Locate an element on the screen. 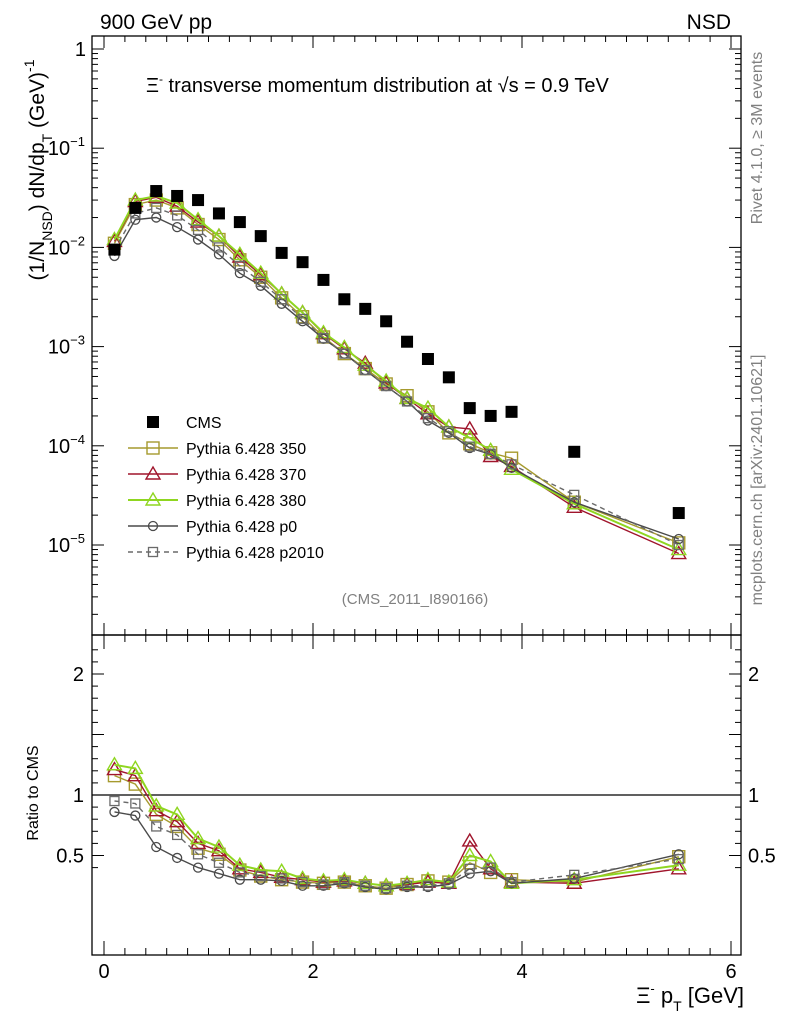 This screenshot has height=1024, width=786. ratio-line-p2010 is located at coordinates (396, 844).